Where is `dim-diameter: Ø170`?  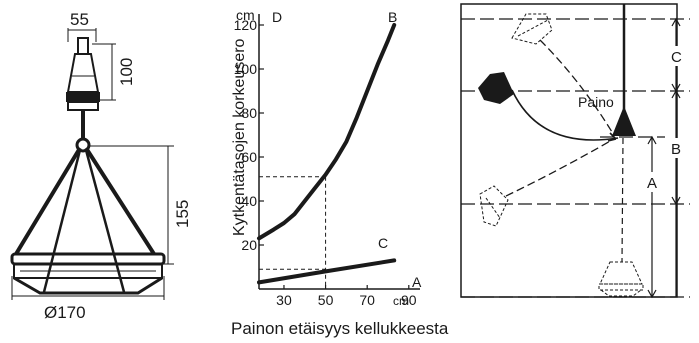
dim-diameter: Ø170 is located at coordinates (65, 312).